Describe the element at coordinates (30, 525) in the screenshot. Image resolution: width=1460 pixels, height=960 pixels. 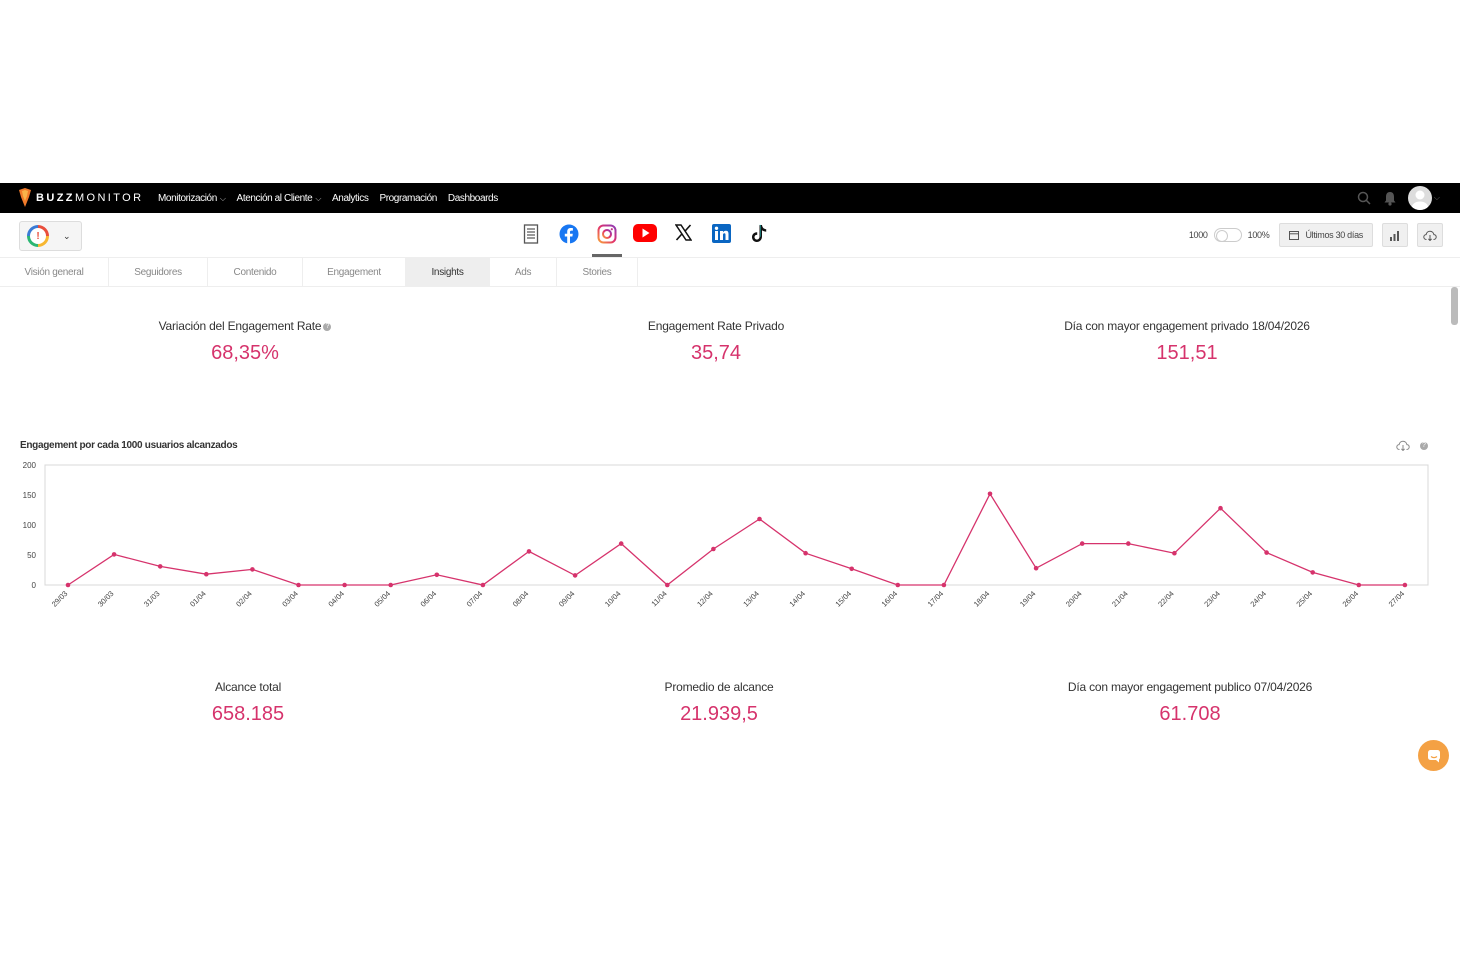
I see `y-tick-label: 100` at that location.